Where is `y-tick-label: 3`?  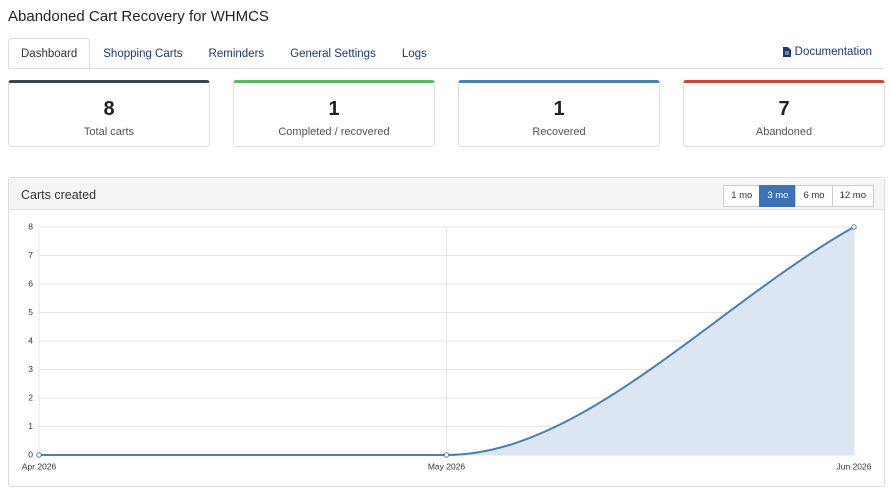
y-tick-label: 3 is located at coordinates (30, 369).